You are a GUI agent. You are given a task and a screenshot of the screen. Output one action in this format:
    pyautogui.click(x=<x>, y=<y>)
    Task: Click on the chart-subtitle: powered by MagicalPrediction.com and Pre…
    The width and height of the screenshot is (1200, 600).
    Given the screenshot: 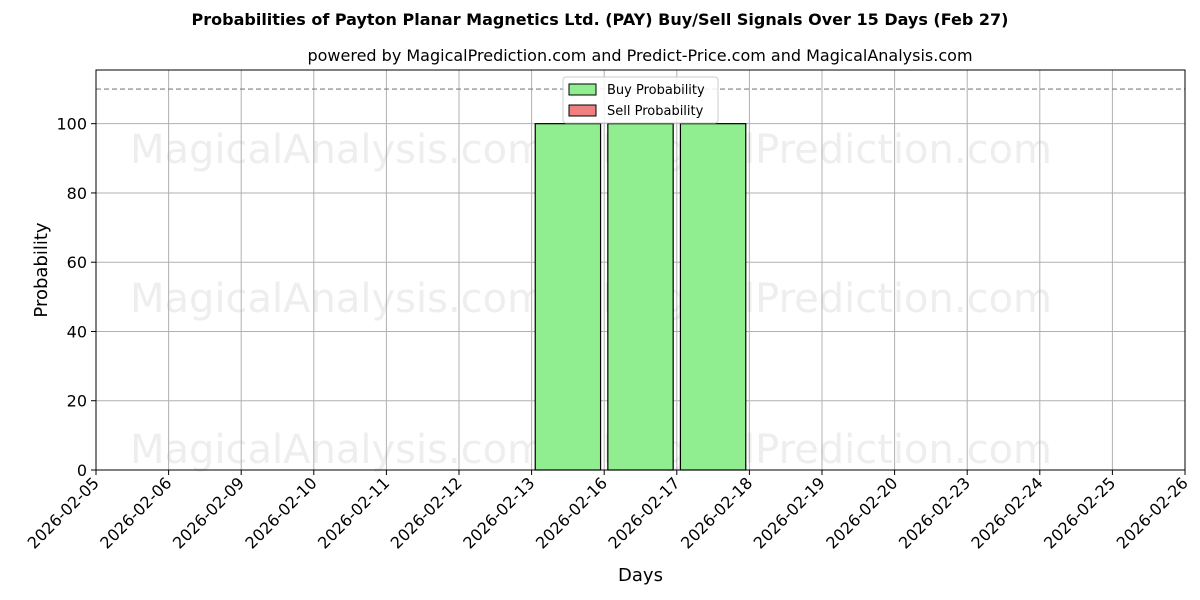 What is the action you would take?
    pyautogui.click(x=640, y=55)
    